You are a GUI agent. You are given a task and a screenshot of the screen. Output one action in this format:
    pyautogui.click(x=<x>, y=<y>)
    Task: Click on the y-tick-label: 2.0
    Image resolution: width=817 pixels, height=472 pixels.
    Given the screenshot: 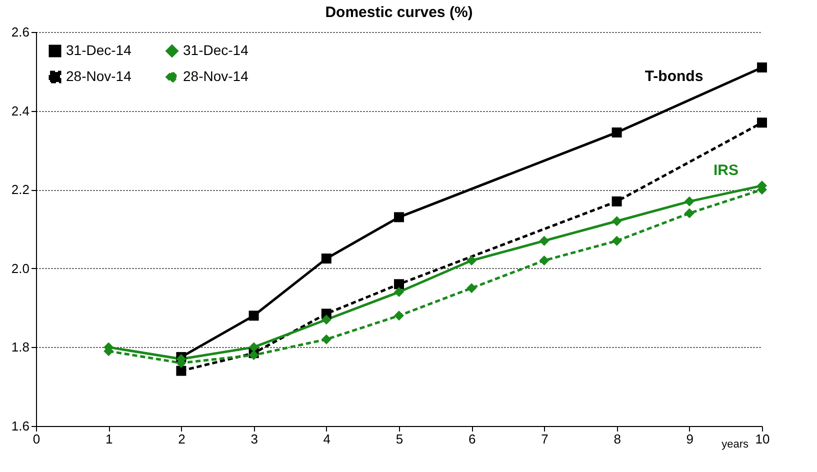 What is the action you would take?
    pyautogui.click(x=20, y=268)
    